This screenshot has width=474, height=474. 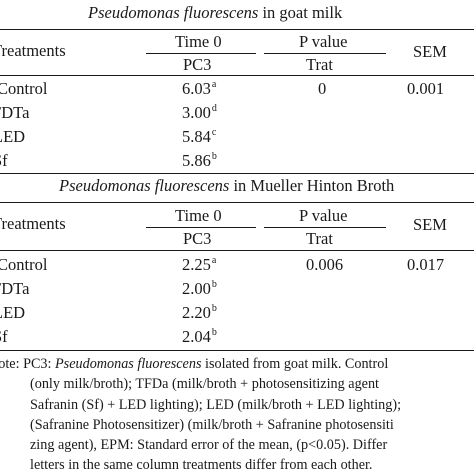 I want to click on table2-row-value: 2.04b, so click(x=199, y=336).